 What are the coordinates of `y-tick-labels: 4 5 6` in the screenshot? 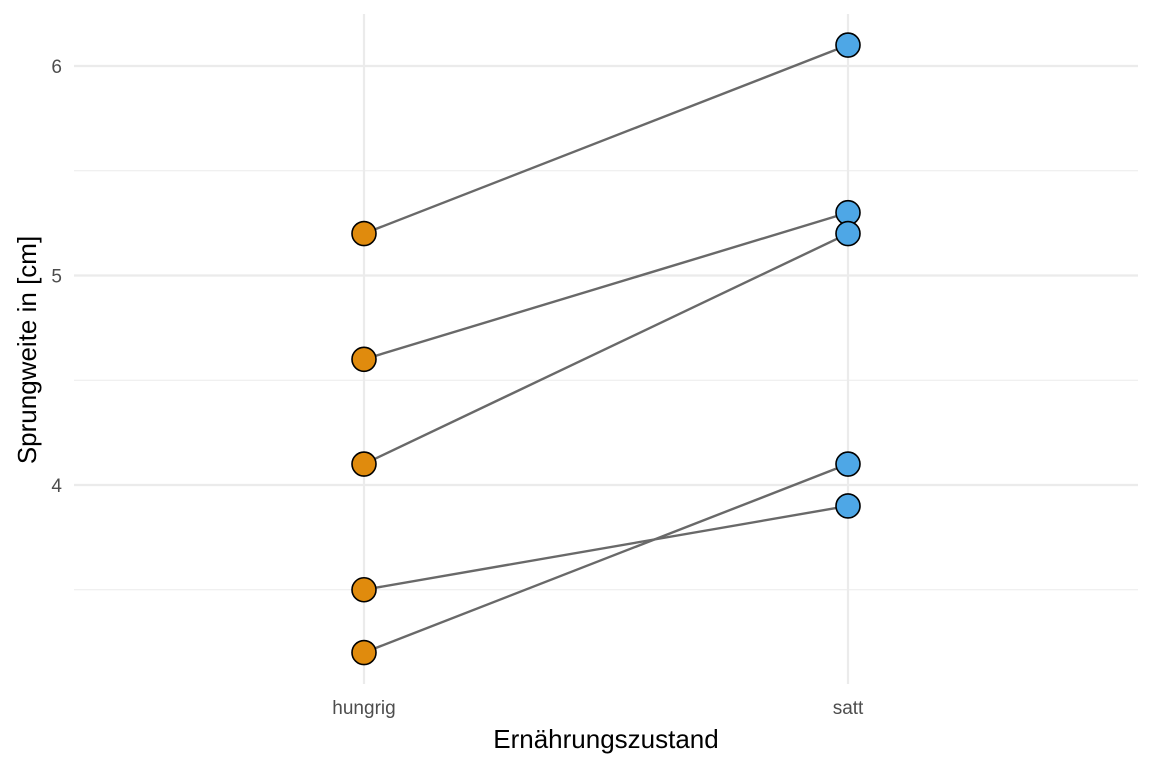 It's located at (56, 277).